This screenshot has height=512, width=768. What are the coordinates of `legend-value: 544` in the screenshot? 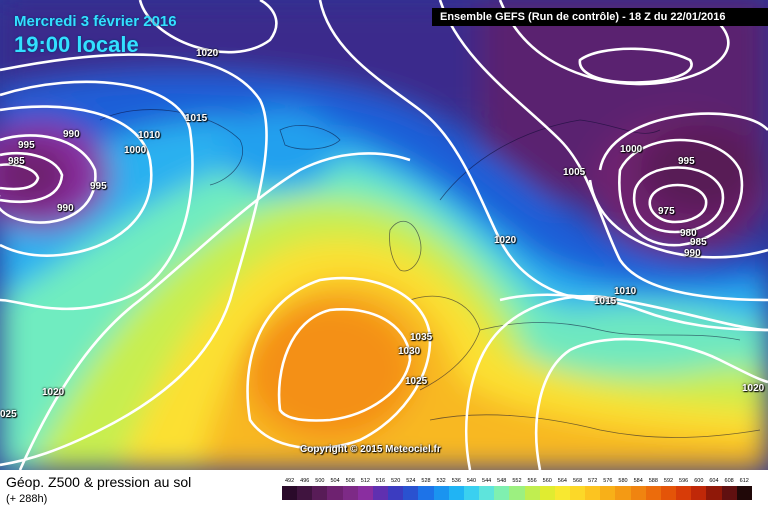 It's located at (487, 481).